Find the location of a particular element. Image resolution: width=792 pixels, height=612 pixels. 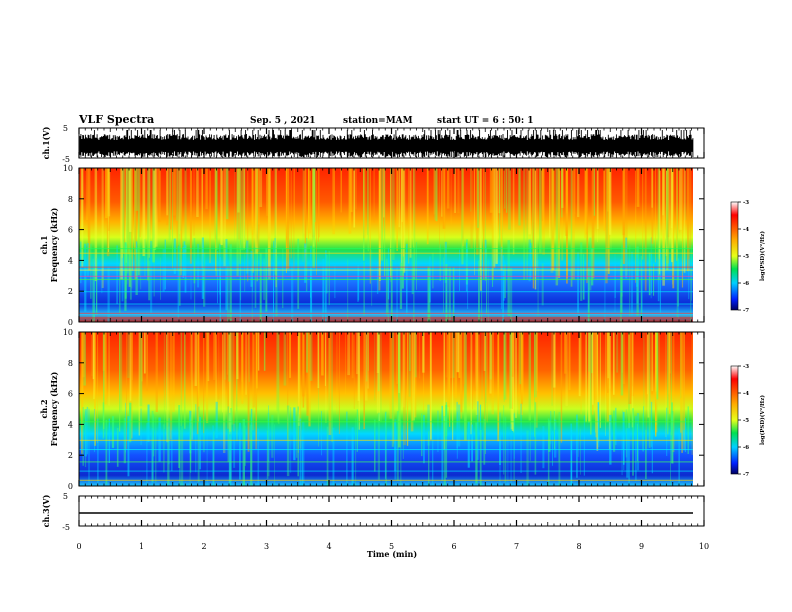

freq-tick-label: 4 is located at coordinates (70, 260).